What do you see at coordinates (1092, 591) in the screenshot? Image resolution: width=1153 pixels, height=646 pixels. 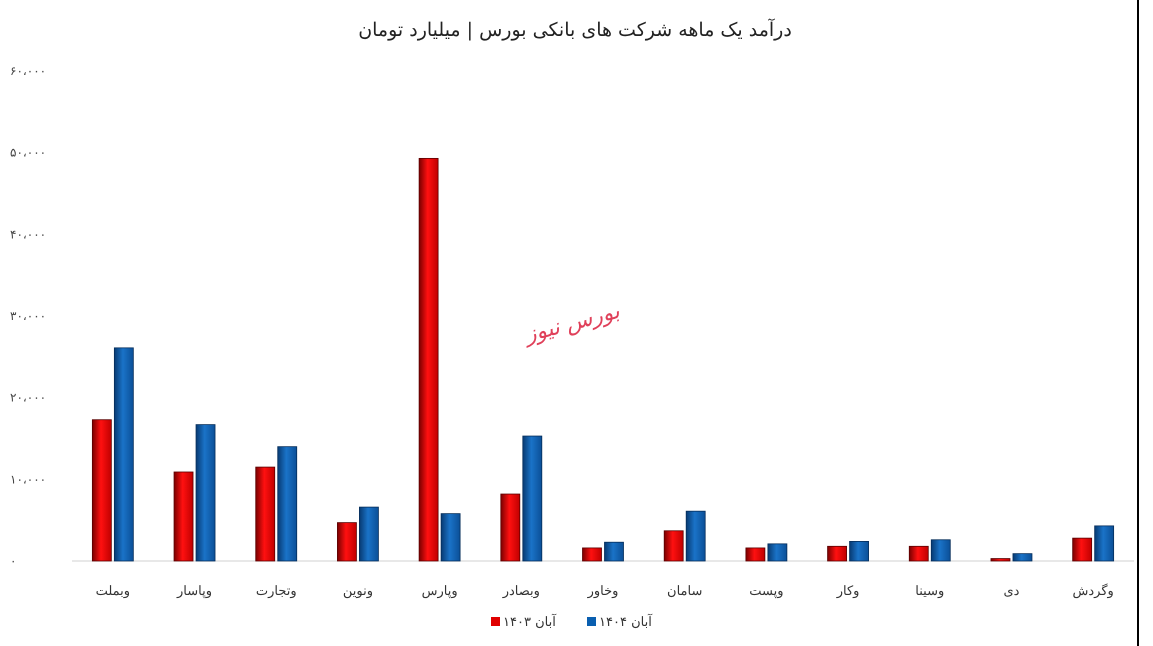 I see `x-tick-label: وگردش` at bounding box center [1092, 591].